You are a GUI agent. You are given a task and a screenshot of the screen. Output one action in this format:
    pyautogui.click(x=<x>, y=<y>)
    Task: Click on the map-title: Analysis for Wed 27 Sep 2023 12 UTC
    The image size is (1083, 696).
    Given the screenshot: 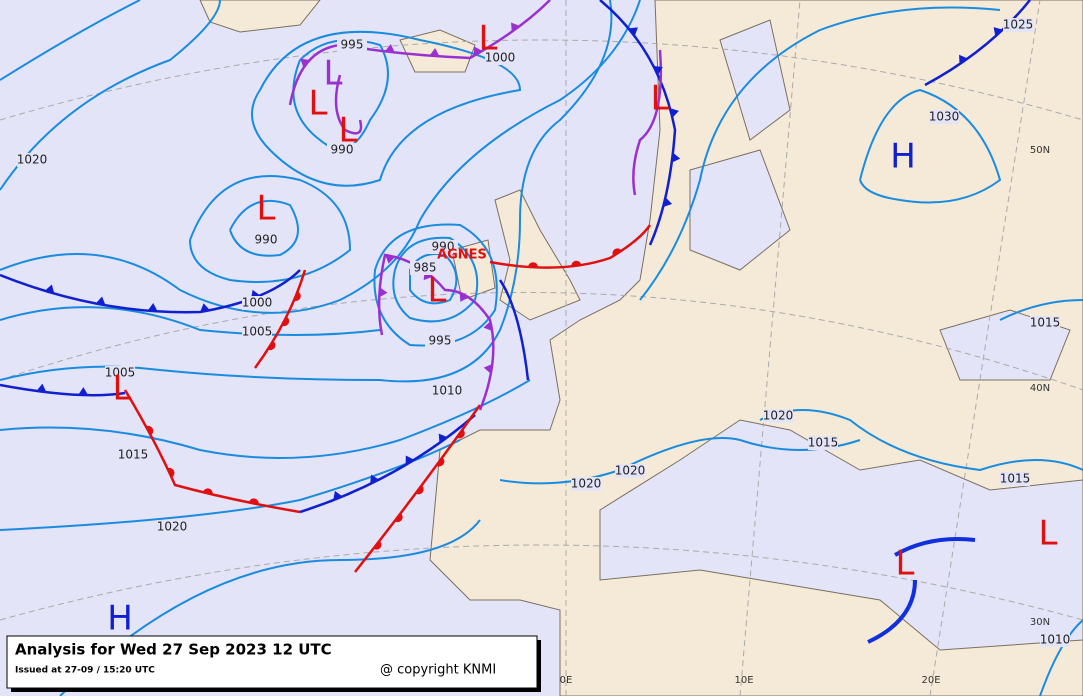 What is the action you would take?
    pyautogui.click(x=173, y=650)
    